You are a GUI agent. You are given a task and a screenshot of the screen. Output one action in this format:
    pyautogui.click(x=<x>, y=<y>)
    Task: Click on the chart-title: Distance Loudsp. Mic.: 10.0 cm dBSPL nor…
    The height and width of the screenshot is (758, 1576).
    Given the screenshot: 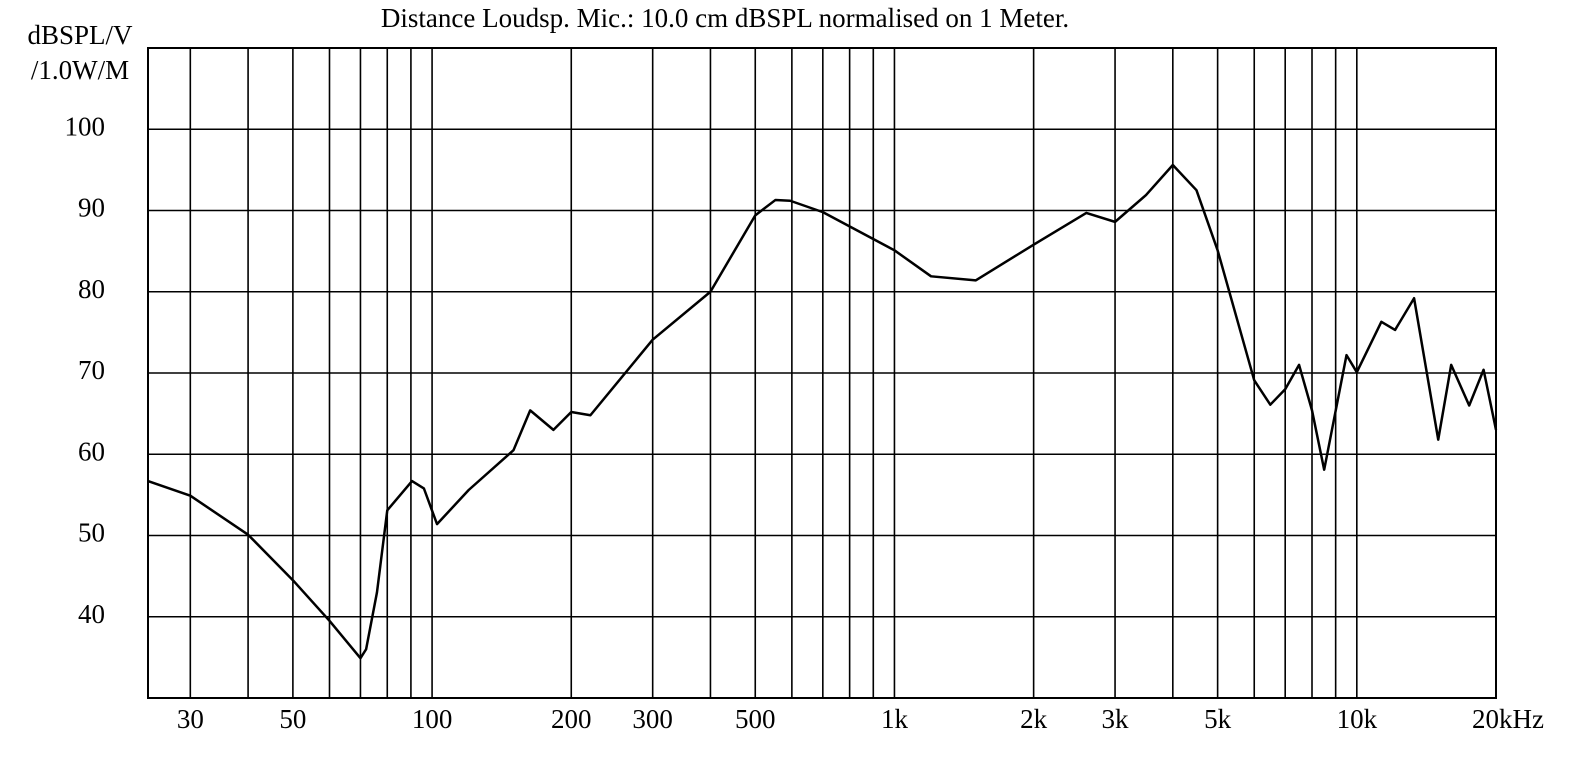 What is the action you would take?
    pyautogui.click(x=725, y=18)
    